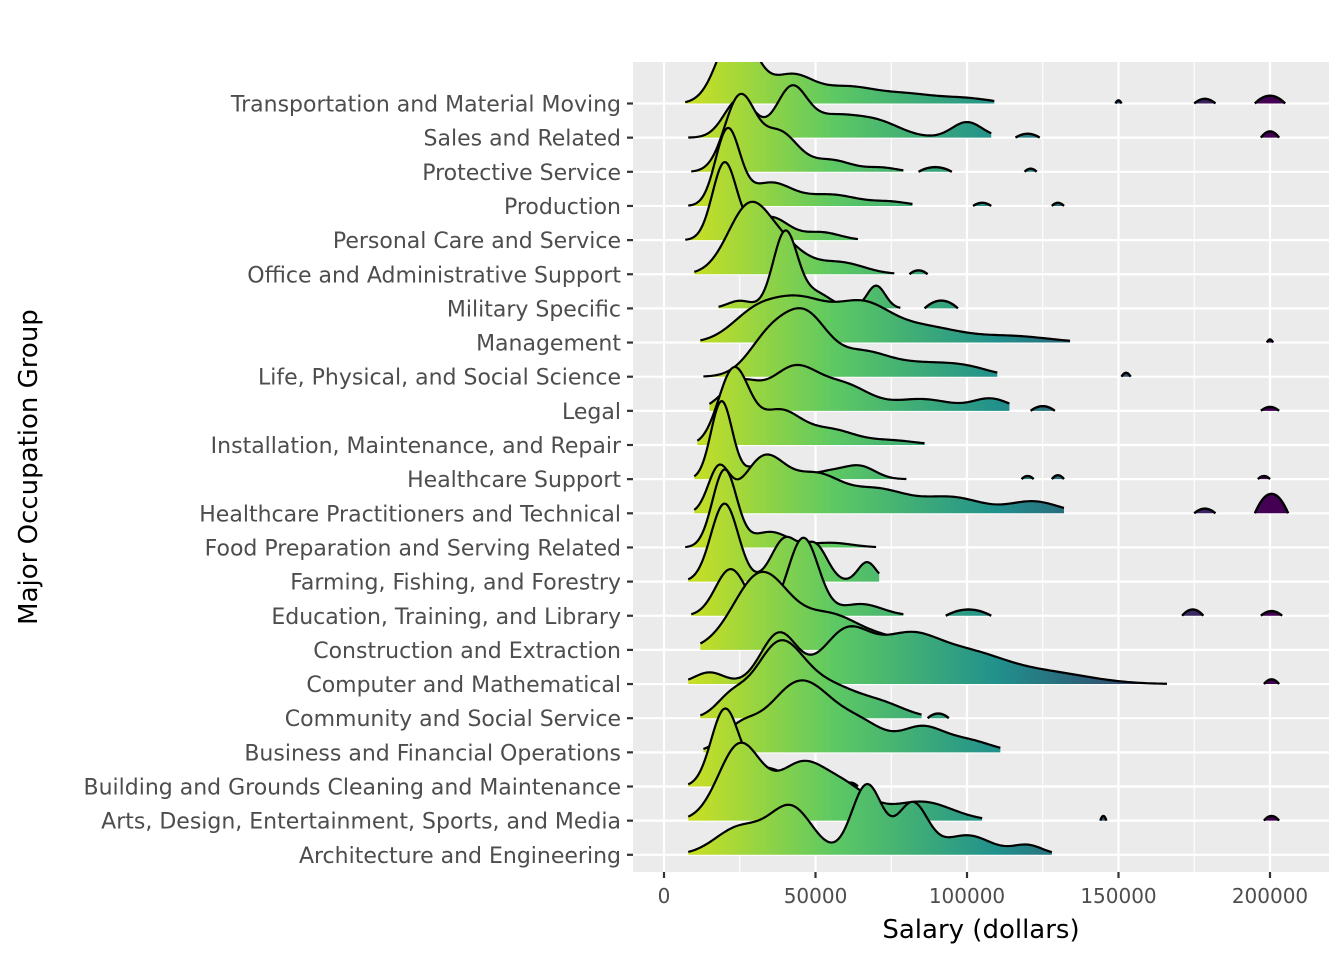  Describe the element at coordinates (416, 446) in the screenshot. I see `y-tick-label: Installation, Maintenance, and Repair` at that location.